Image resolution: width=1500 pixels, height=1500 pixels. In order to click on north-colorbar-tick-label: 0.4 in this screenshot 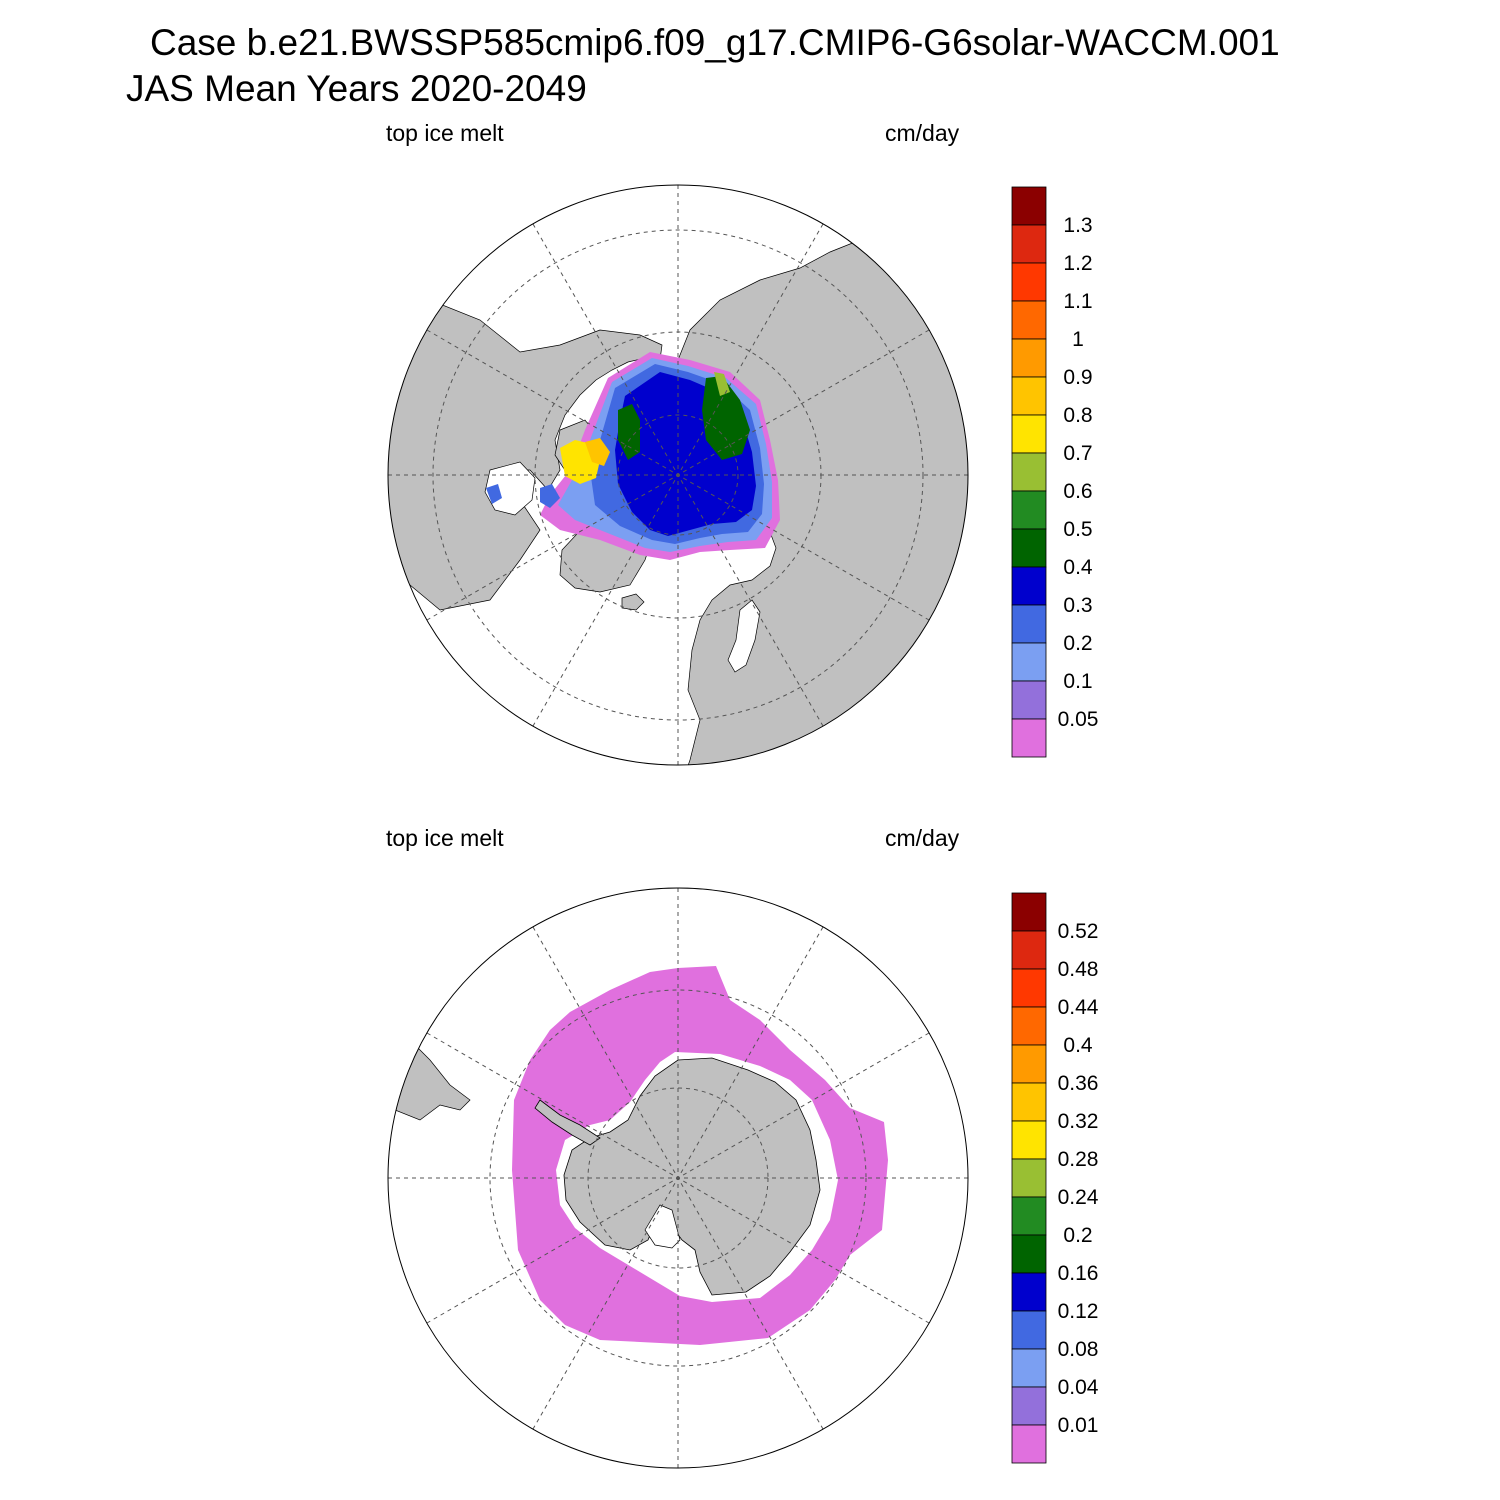, I will do `click(1078, 567)`.